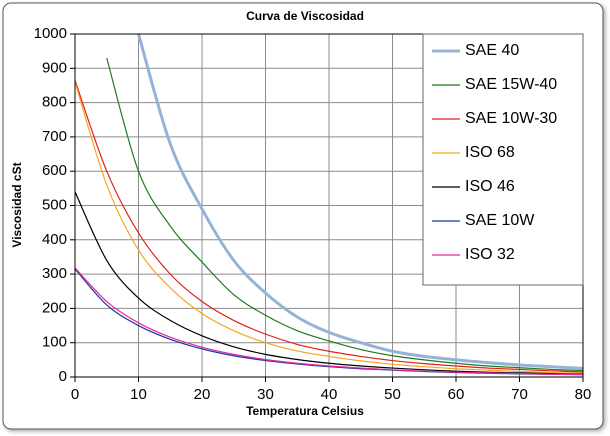 Image resolution: width=610 pixels, height=436 pixels. Describe the element at coordinates (492, 50) in the screenshot. I see `legend-label: SAE 40` at that location.